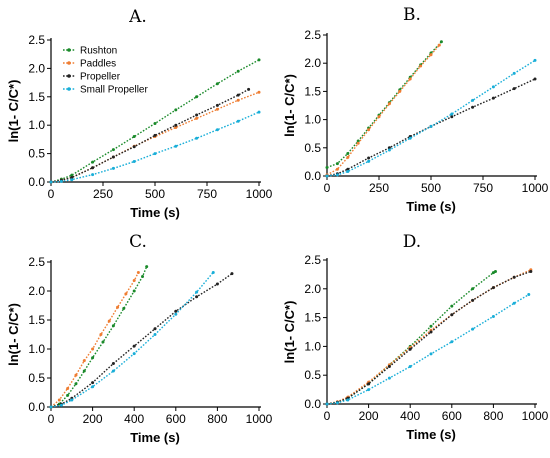 The width and height of the screenshot is (550, 458). What do you see at coordinates (137, 17) in the screenshot?
I see `panel-letter: A.` at bounding box center [137, 17].